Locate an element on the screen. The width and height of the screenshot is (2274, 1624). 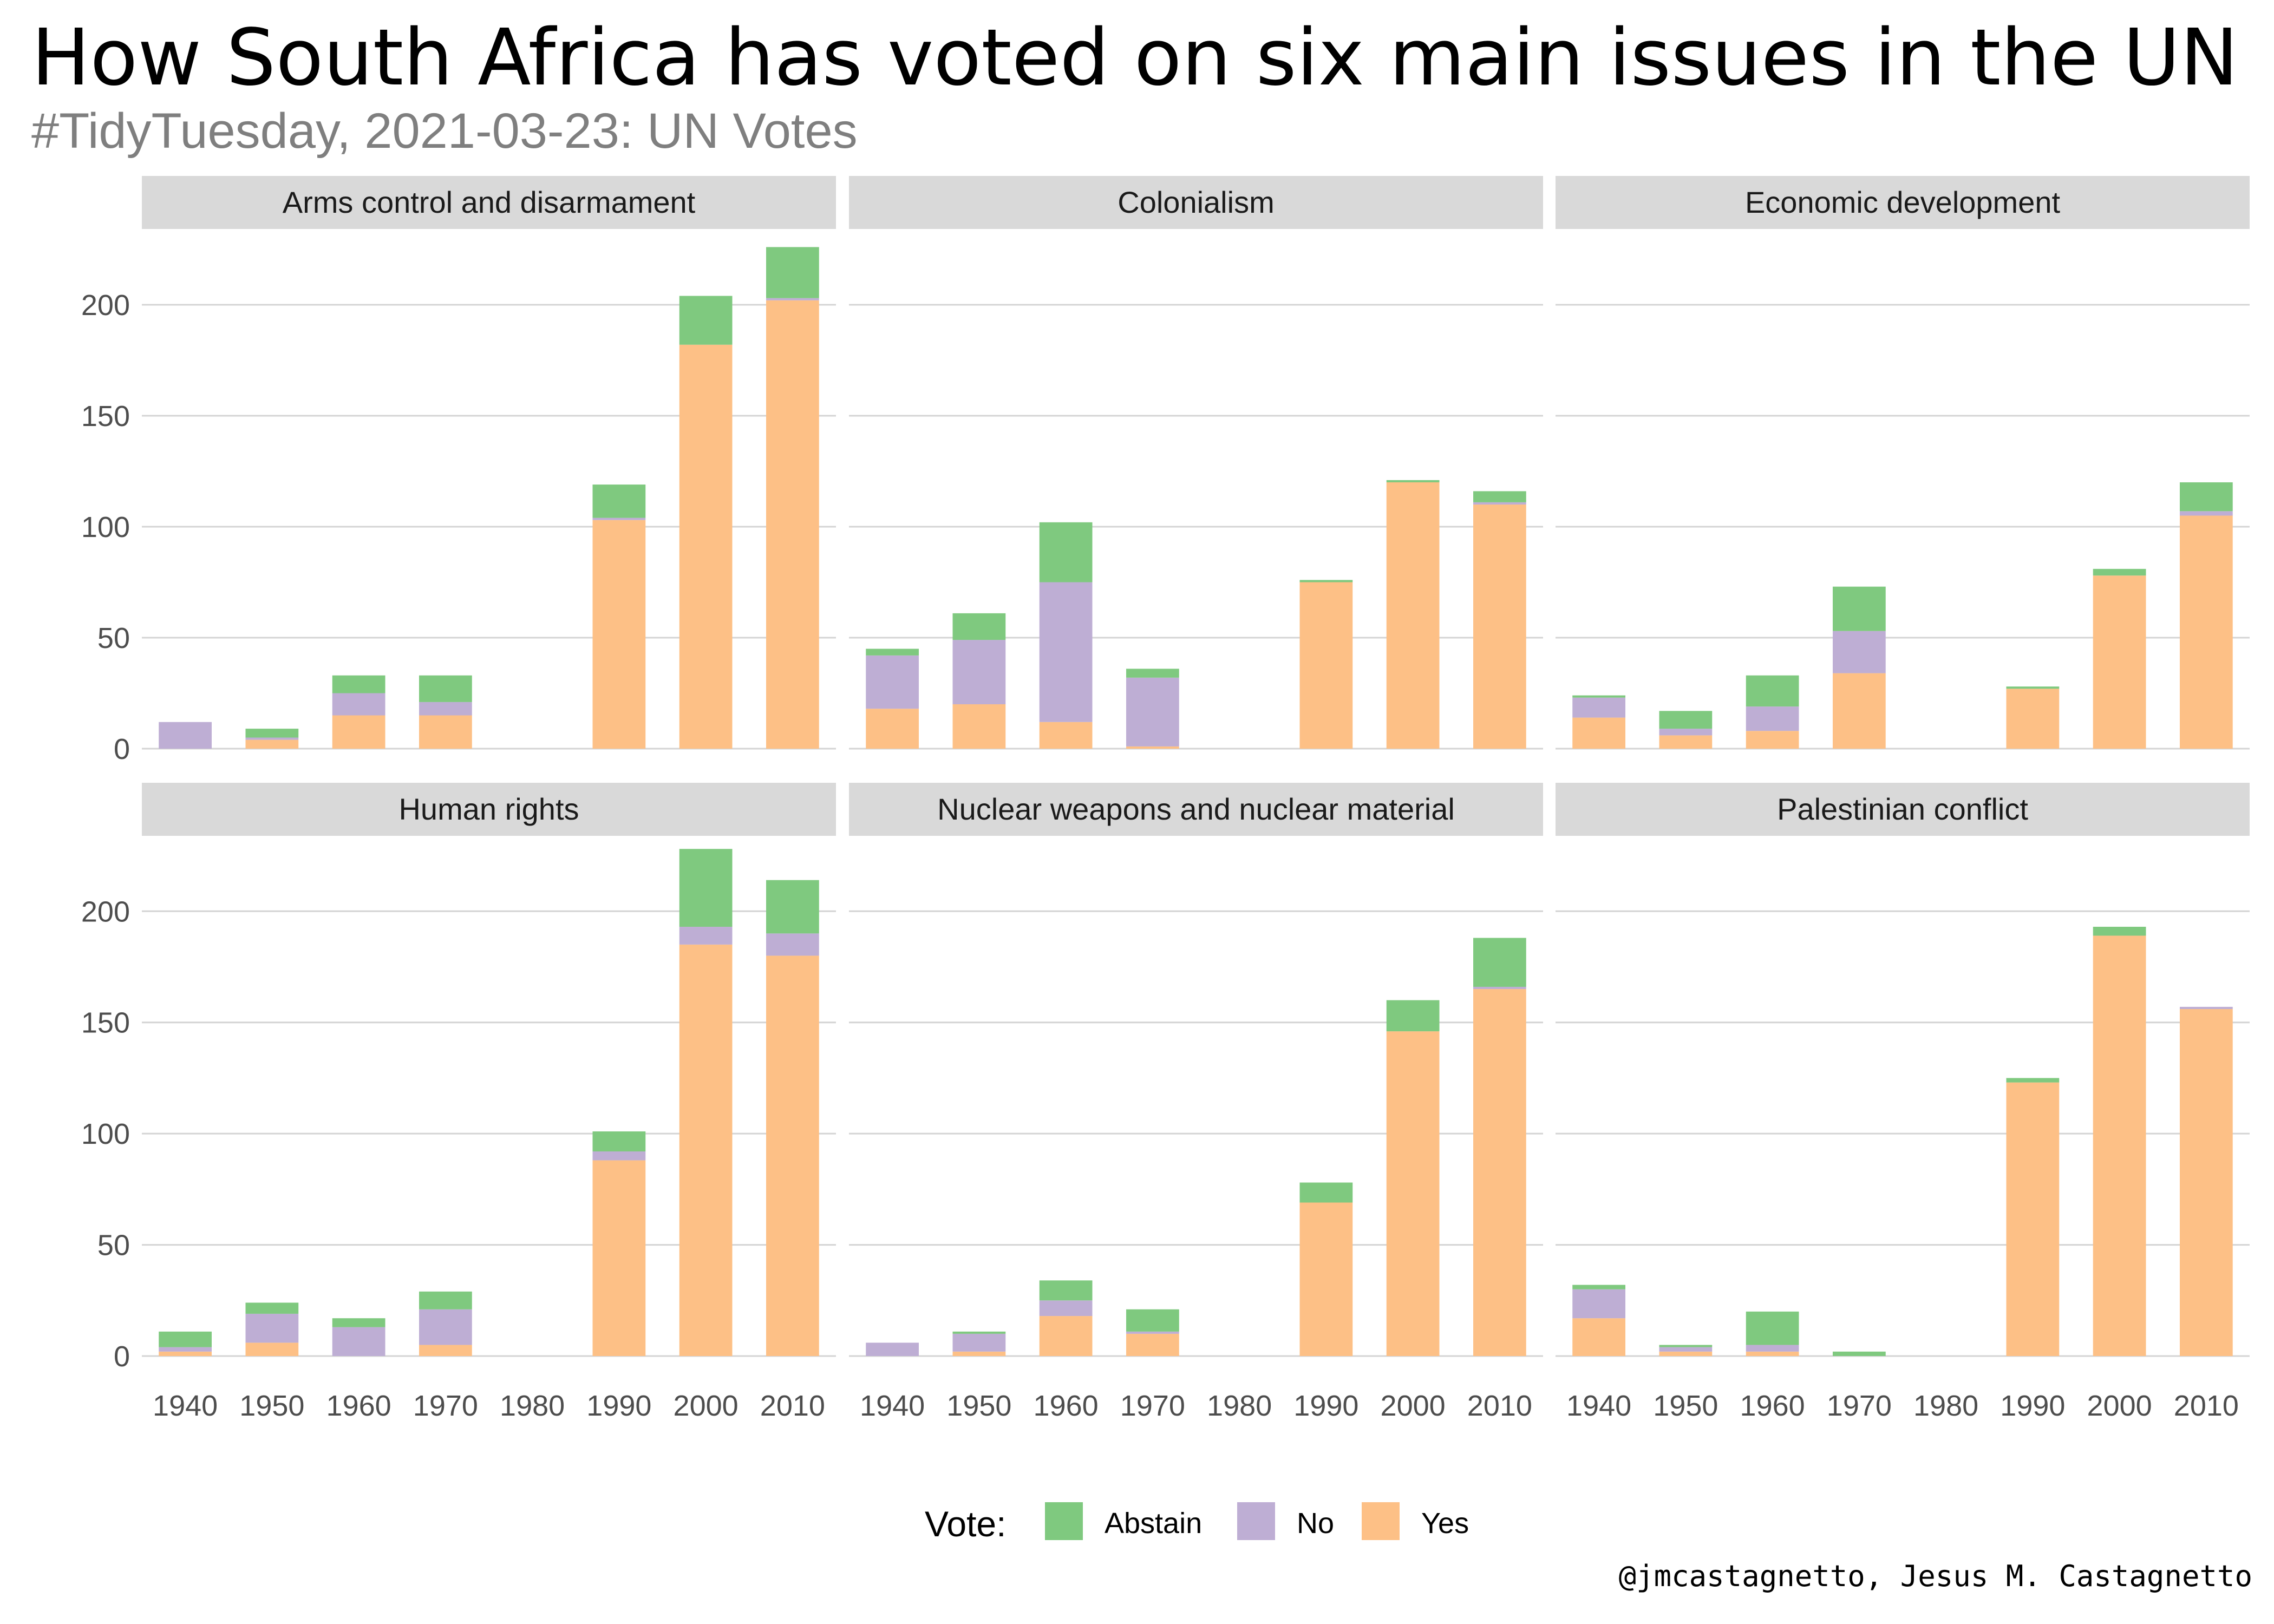
facet-title: Arms control and disarmament is located at coordinates (490, 202).